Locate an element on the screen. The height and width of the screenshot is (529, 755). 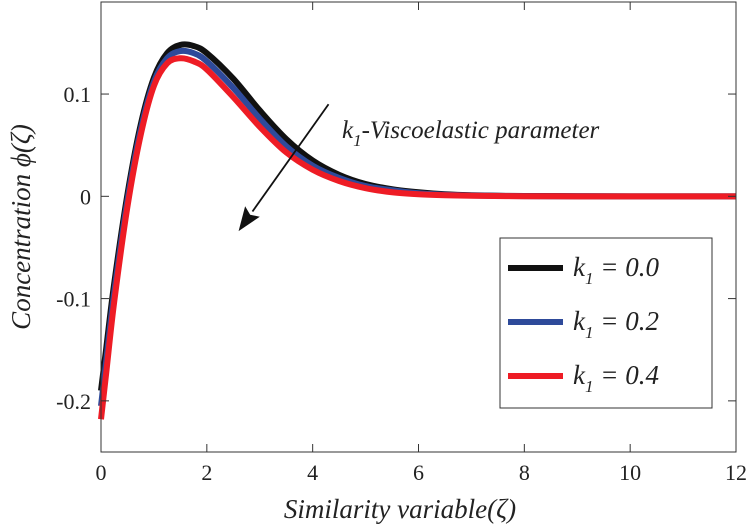
legend-label-2: k1 = 0.4 is located at coordinates (616, 378).